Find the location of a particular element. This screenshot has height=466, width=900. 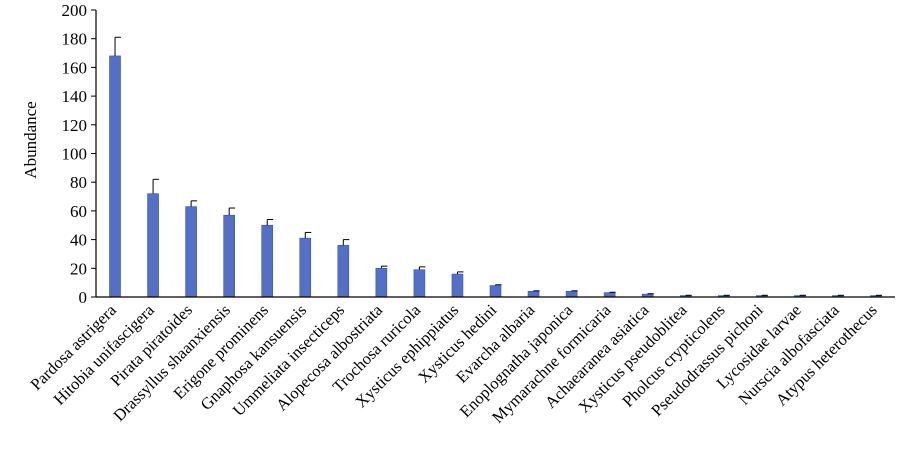

y-tick-label: 140 is located at coordinates (75, 96).